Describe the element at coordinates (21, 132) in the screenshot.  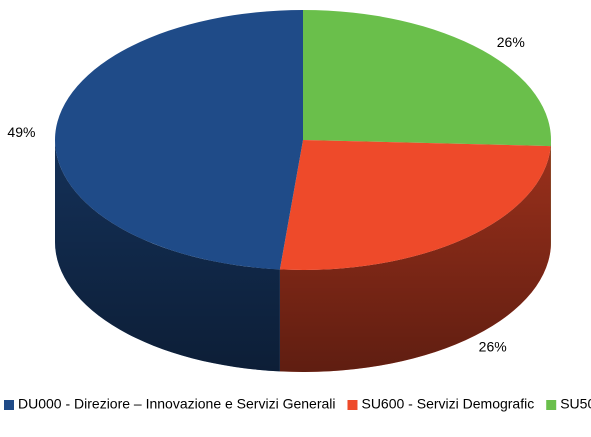
I see `data-label: 49%` at that location.